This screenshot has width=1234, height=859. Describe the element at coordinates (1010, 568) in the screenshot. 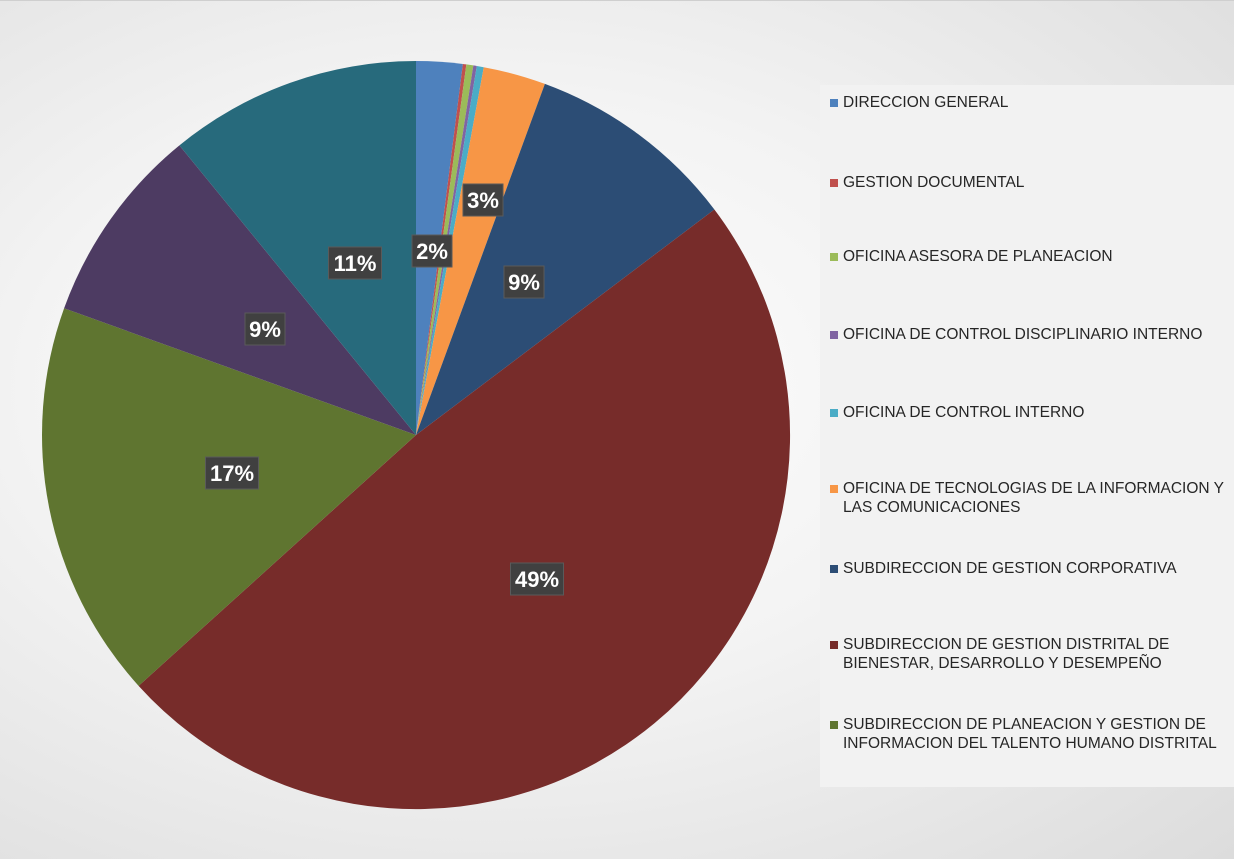

I see `legend-label: SUBDIRECCION DE GESTION CORPORATIVA` at that location.